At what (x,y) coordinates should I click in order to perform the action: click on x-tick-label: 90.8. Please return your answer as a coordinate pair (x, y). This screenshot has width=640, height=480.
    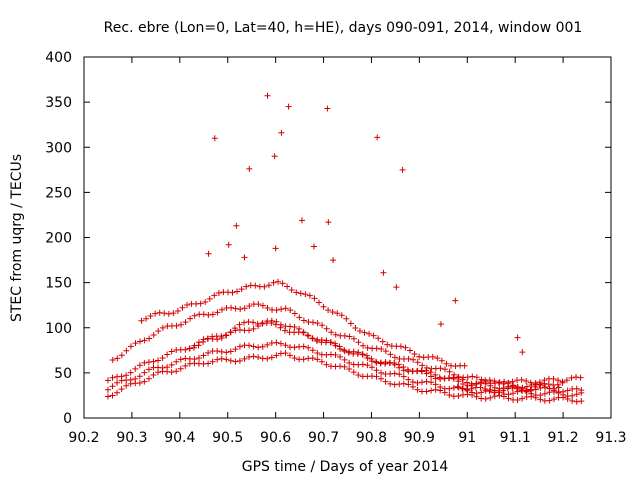
    Looking at the image, I should click on (371, 438).